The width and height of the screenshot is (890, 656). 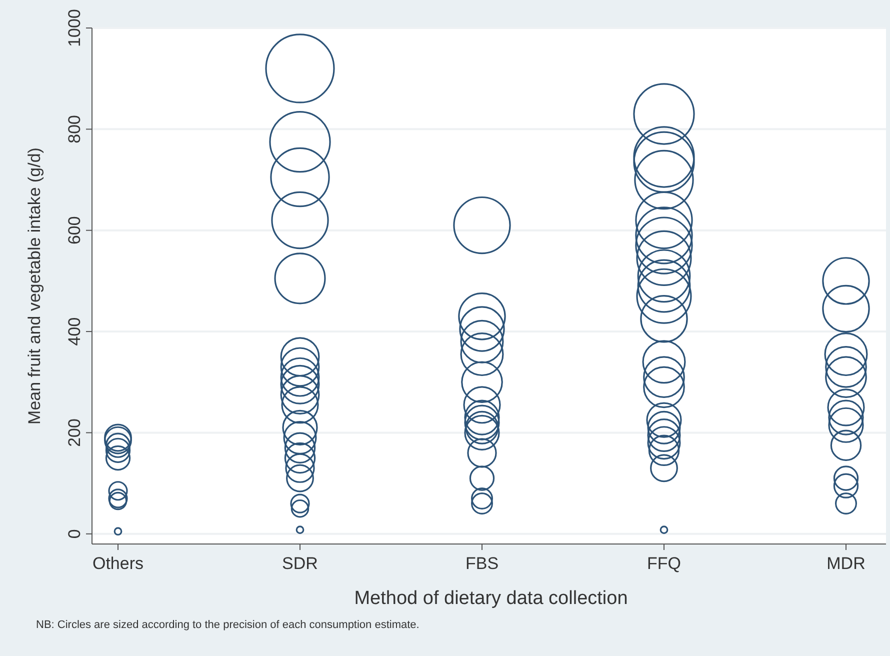 What do you see at coordinates (74, 129) in the screenshot?
I see `y-tick-label: 800` at bounding box center [74, 129].